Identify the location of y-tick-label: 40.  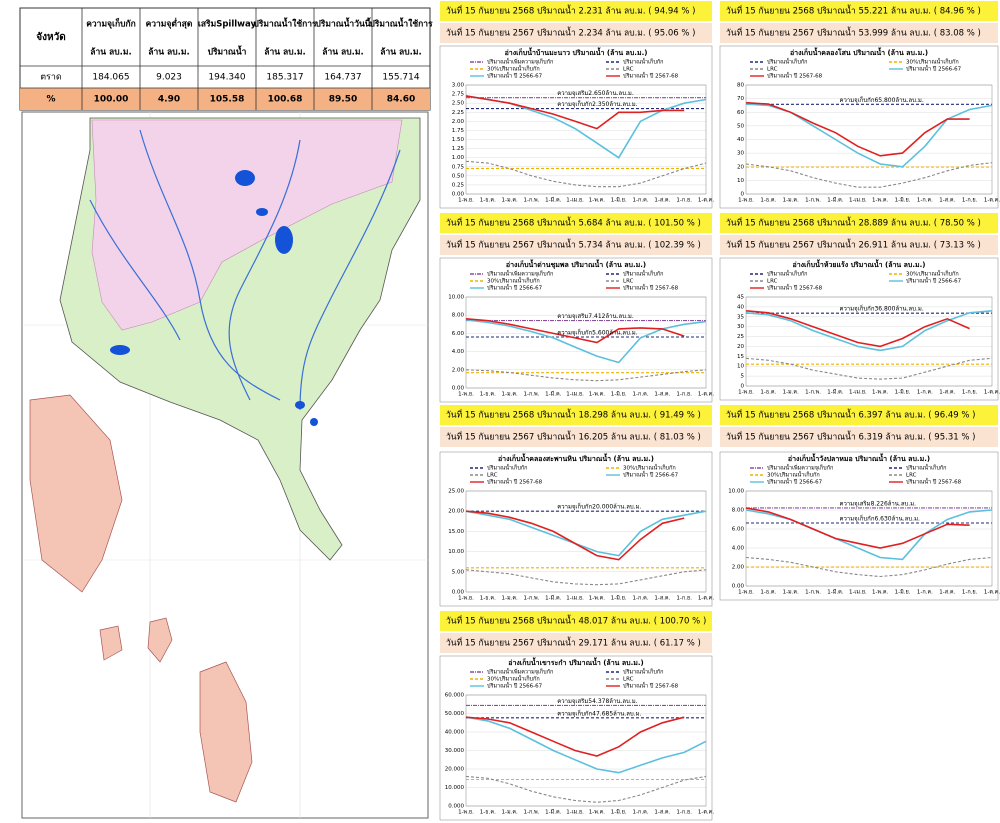
(740, 307).